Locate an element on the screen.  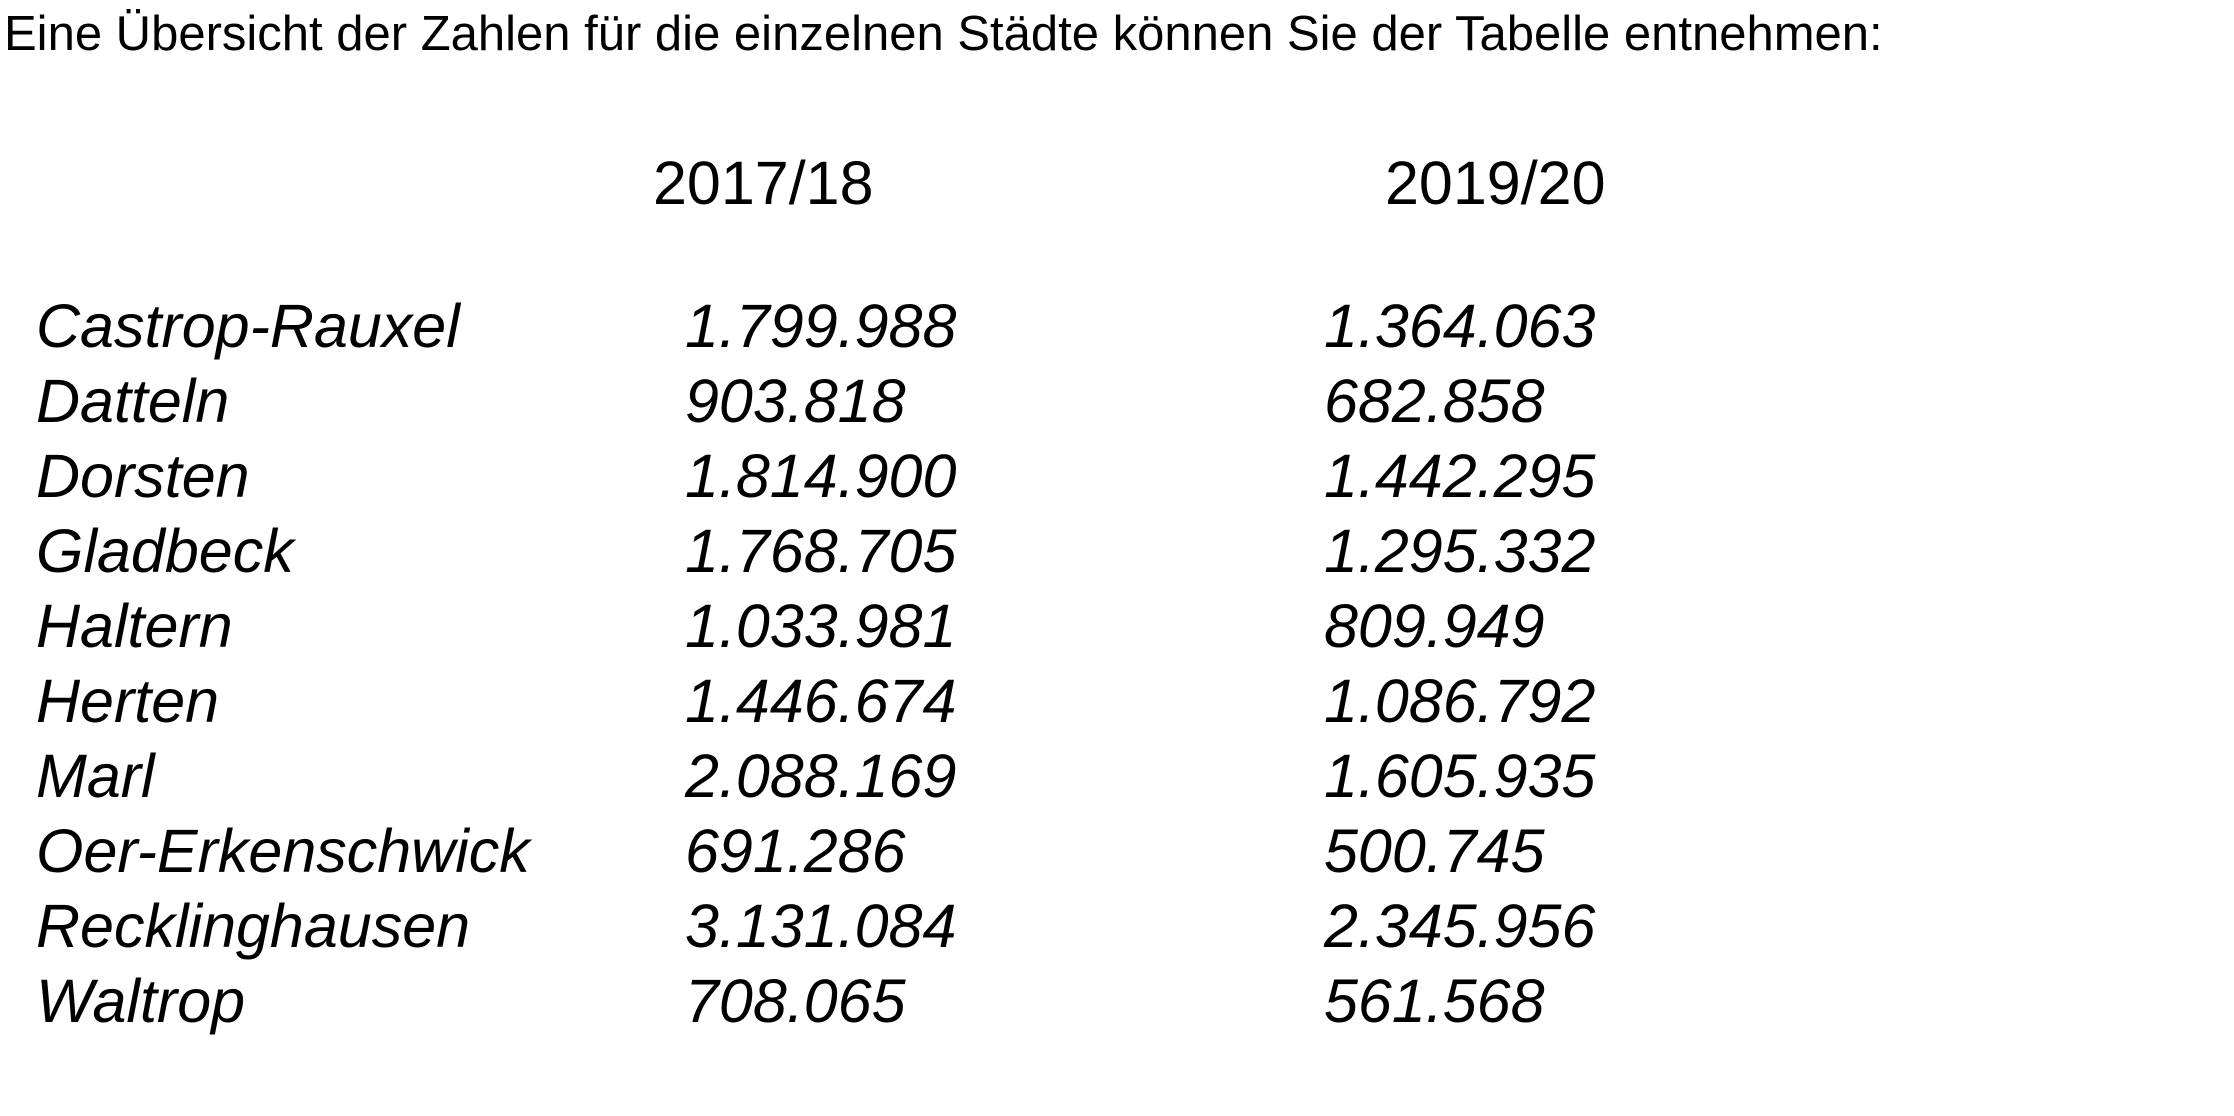
value-2019-20: 1.605.935 is located at coordinates (1460, 776).